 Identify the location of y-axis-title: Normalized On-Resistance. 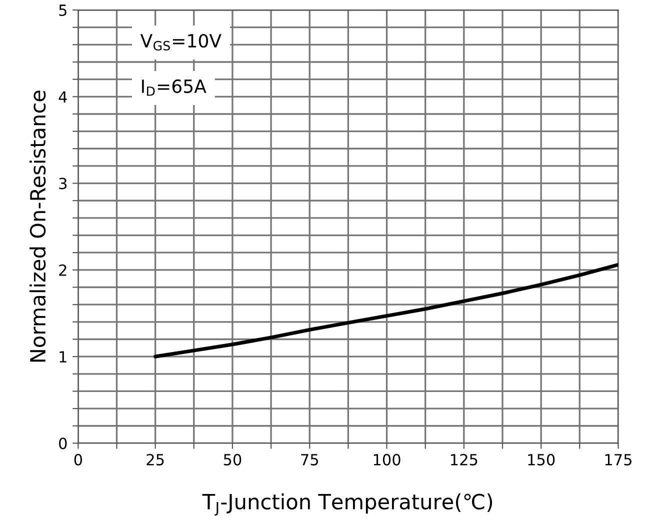
(38, 226).